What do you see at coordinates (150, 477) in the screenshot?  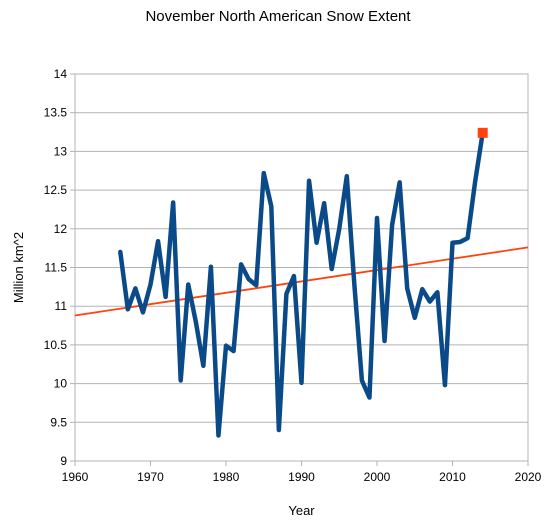 I see `x-tick-label: 1970` at bounding box center [150, 477].